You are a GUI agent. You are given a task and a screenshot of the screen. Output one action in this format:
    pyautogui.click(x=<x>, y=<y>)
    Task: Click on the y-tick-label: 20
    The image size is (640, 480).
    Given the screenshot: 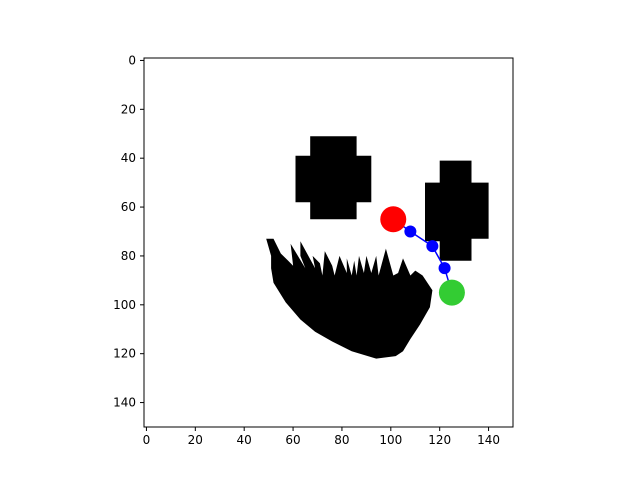 What is the action you would take?
    pyautogui.click(x=128, y=109)
    